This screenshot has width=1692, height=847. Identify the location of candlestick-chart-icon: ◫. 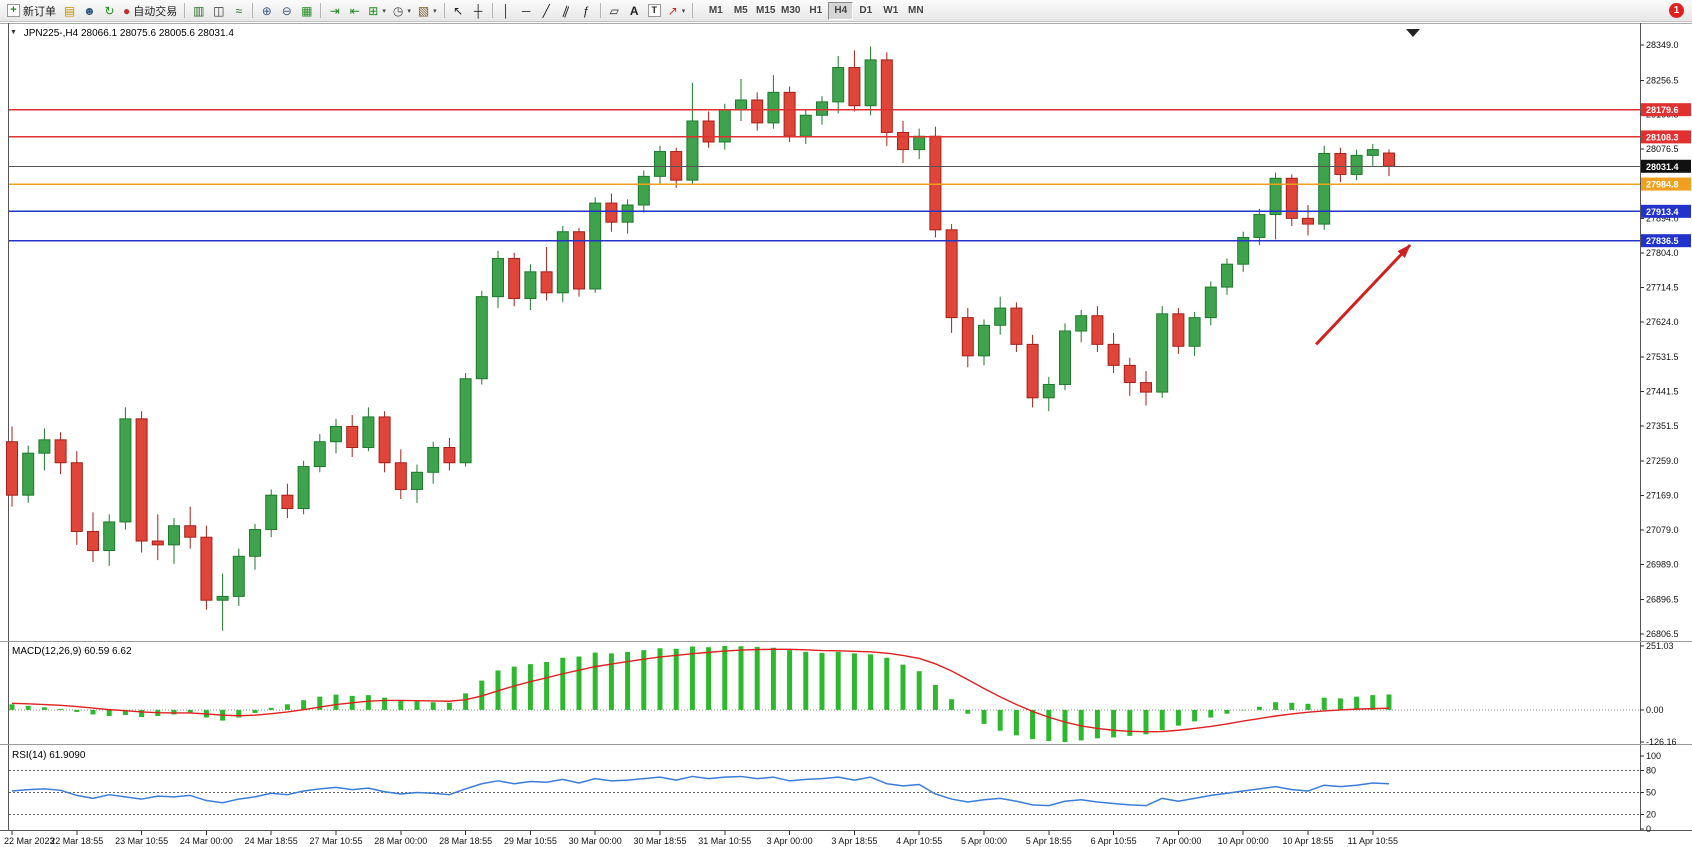
(219, 10).